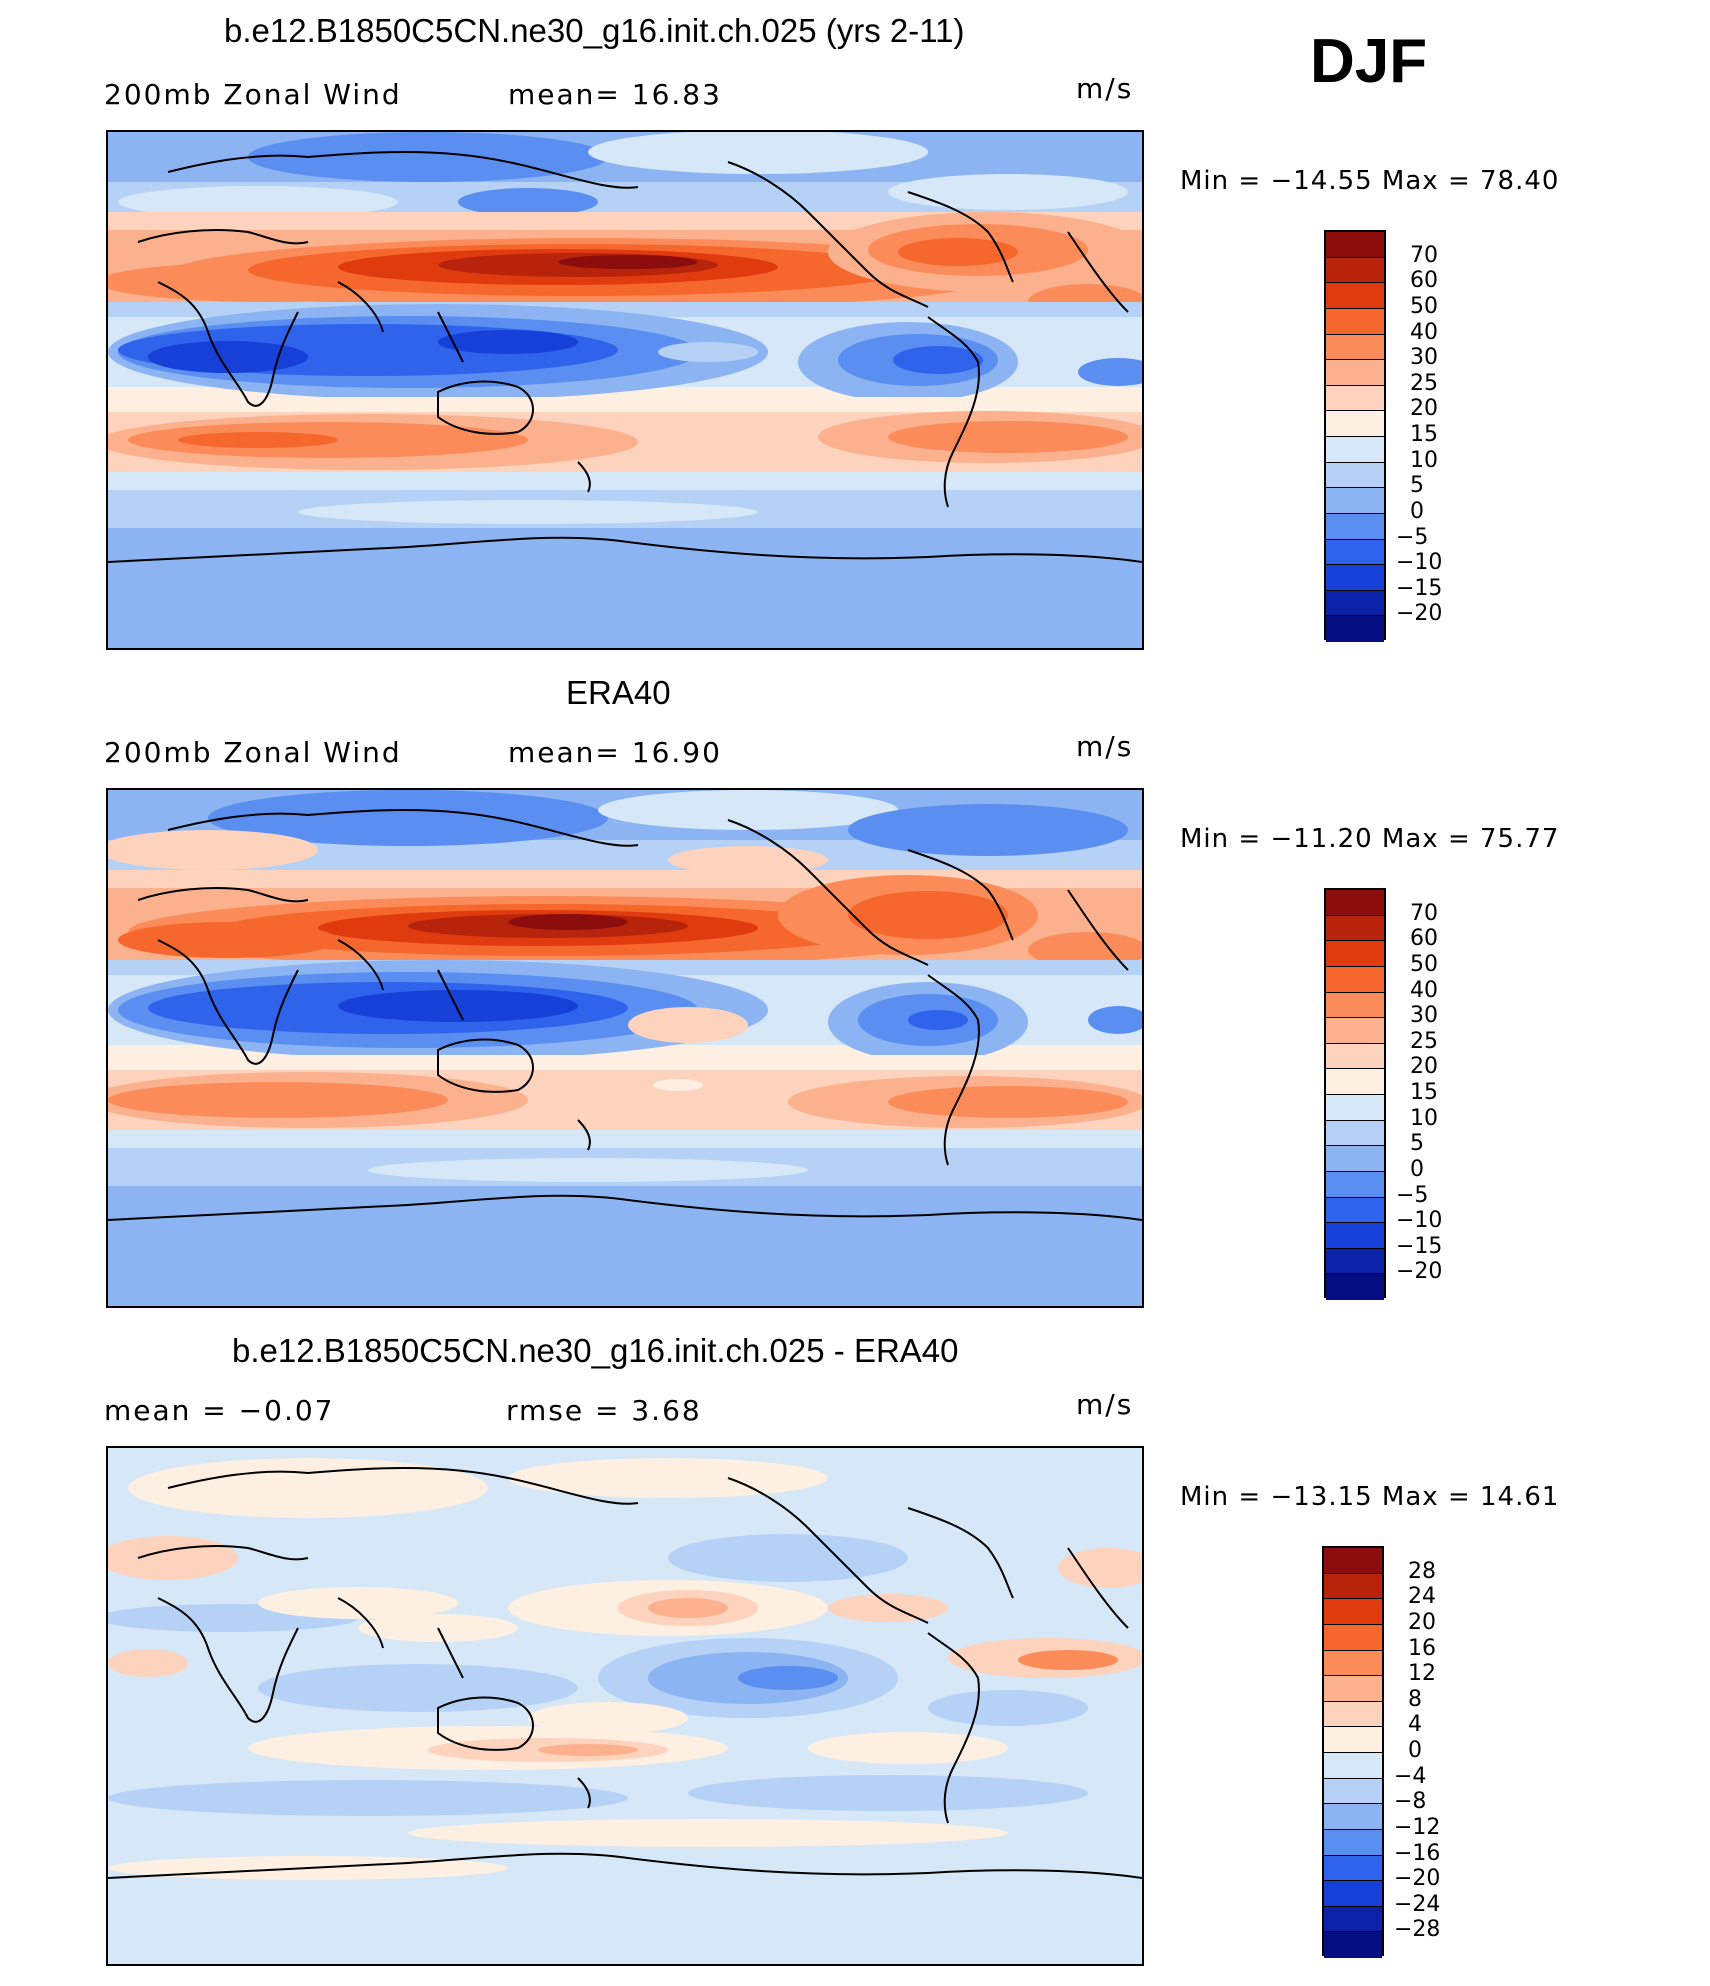 This screenshot has height=1986, width=1710. Describe the element at coordinates (1417, 1904) in the screenshot. I see `colorbar-tick-label: −24` at that location.